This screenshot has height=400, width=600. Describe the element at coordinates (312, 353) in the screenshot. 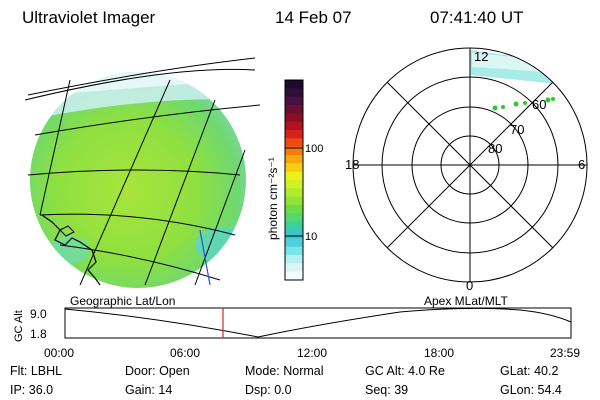

I see `x-tick-1200: 12:00` at that location.